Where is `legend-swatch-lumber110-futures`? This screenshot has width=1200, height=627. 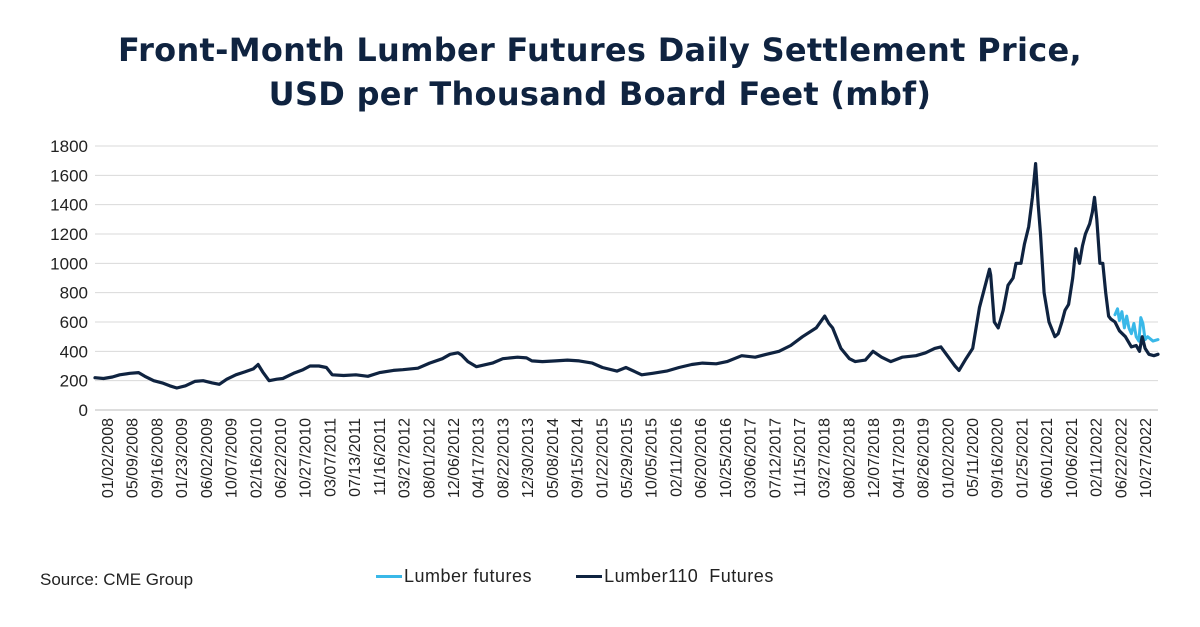 legend-swatch-lumber110-futures is located at coordinates (589, 576).